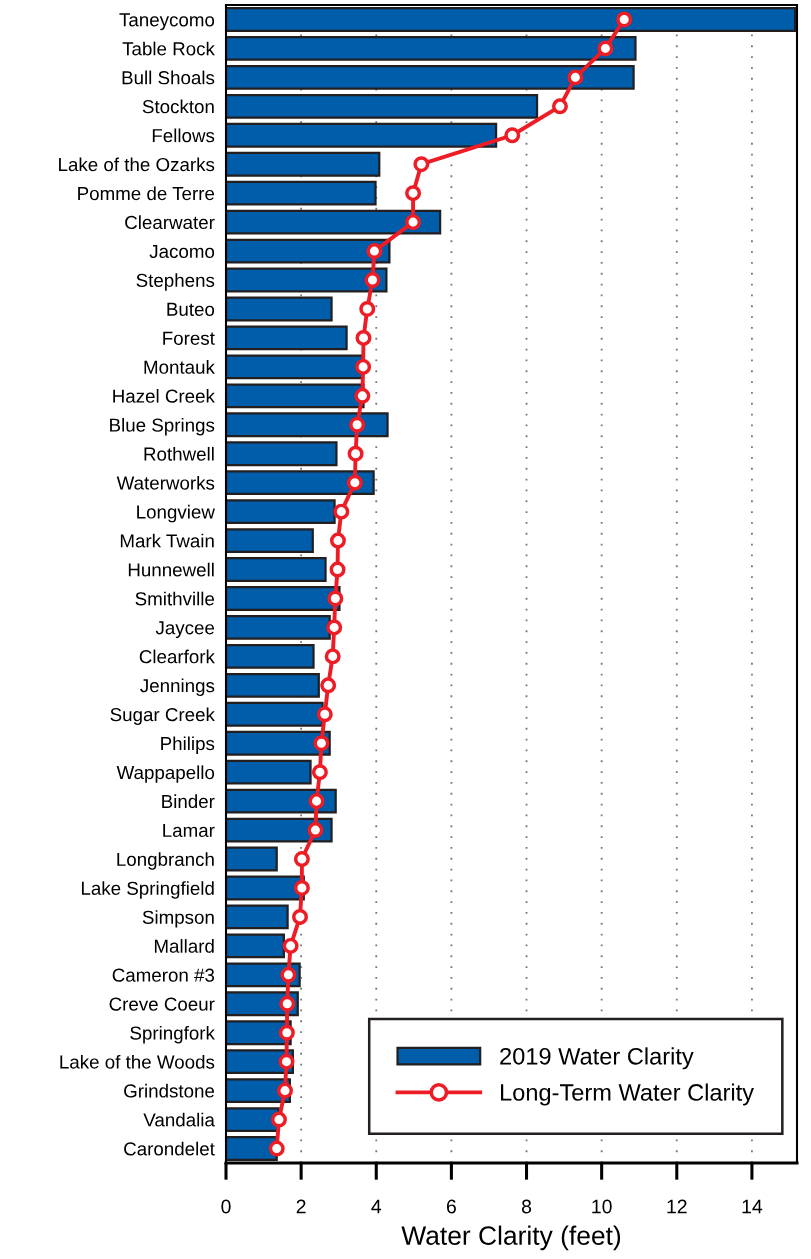 The image size is (811, 1259). What do you see at coordinates (167, 22) in the screenshot?
I see `y-tick-label: Taneycomo` at bounding box center [167, 22].